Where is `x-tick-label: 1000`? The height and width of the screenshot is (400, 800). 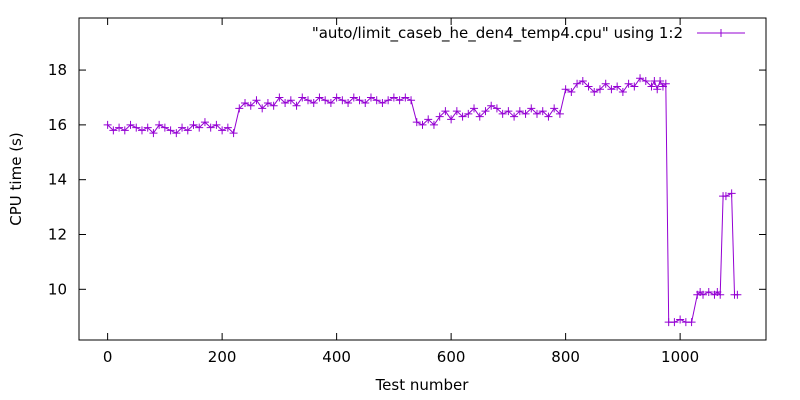
x-tick-label: 1000 is located at coordinates (680, 357).